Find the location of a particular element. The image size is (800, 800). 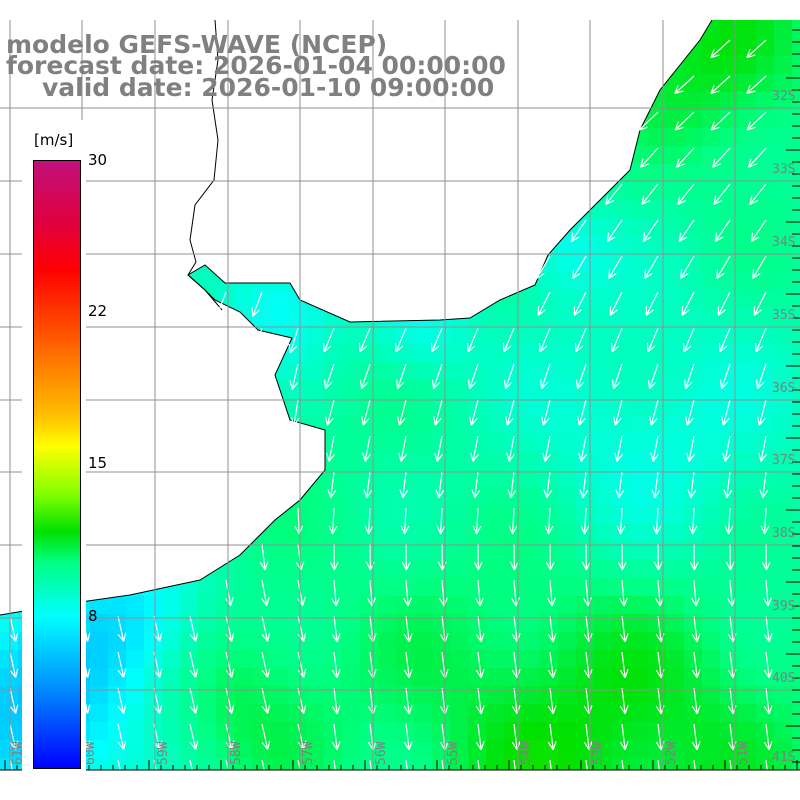

colorbar-tick-15: 15 is located at coordinates (98, 463).